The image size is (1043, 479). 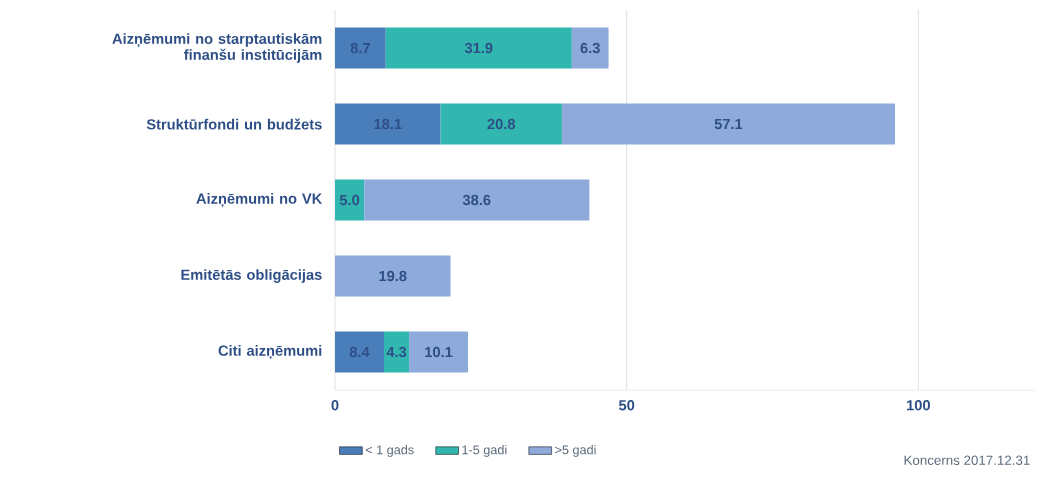 I want to click on text: Koncerns 2017.12.31, so click(x=967, y=460).